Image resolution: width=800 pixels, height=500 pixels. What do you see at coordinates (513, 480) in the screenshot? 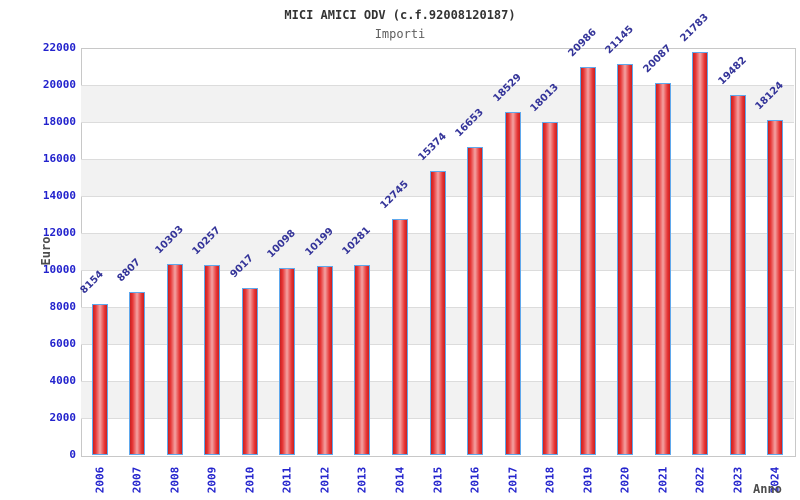
I see `x-axis-label: 2017` at bounding box center [513, 480].